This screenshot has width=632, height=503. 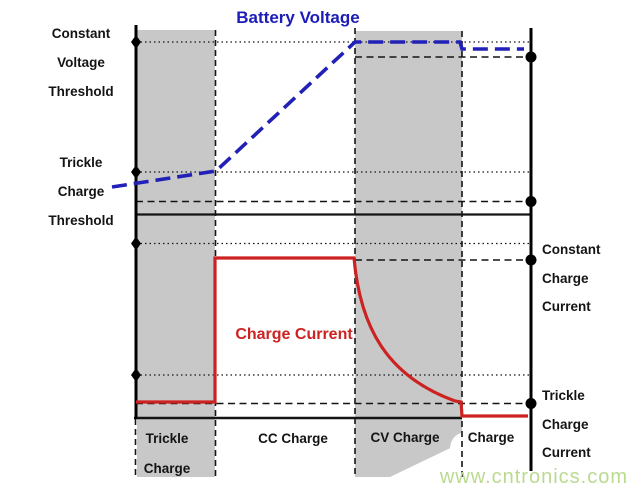 What do you see at coordinates (167, 468) in the screenshot?
I see `phase-label-trickle-charge-line2: Charge` at bounding box center [167, 468].